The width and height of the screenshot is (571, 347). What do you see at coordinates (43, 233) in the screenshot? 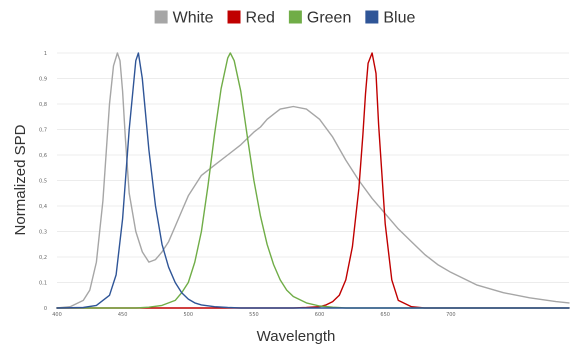
I see `y-tick-label: 0,3` at bounding box center [43, 233].